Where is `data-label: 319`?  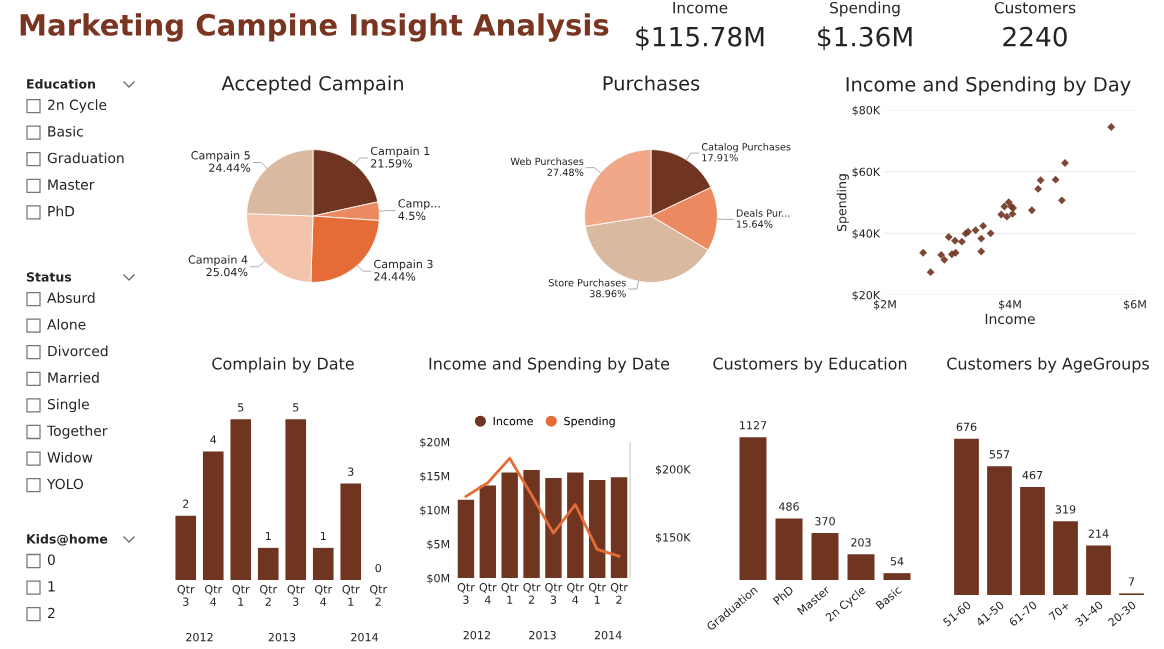 data-label: 319 is located at coordinates (1065, 509).